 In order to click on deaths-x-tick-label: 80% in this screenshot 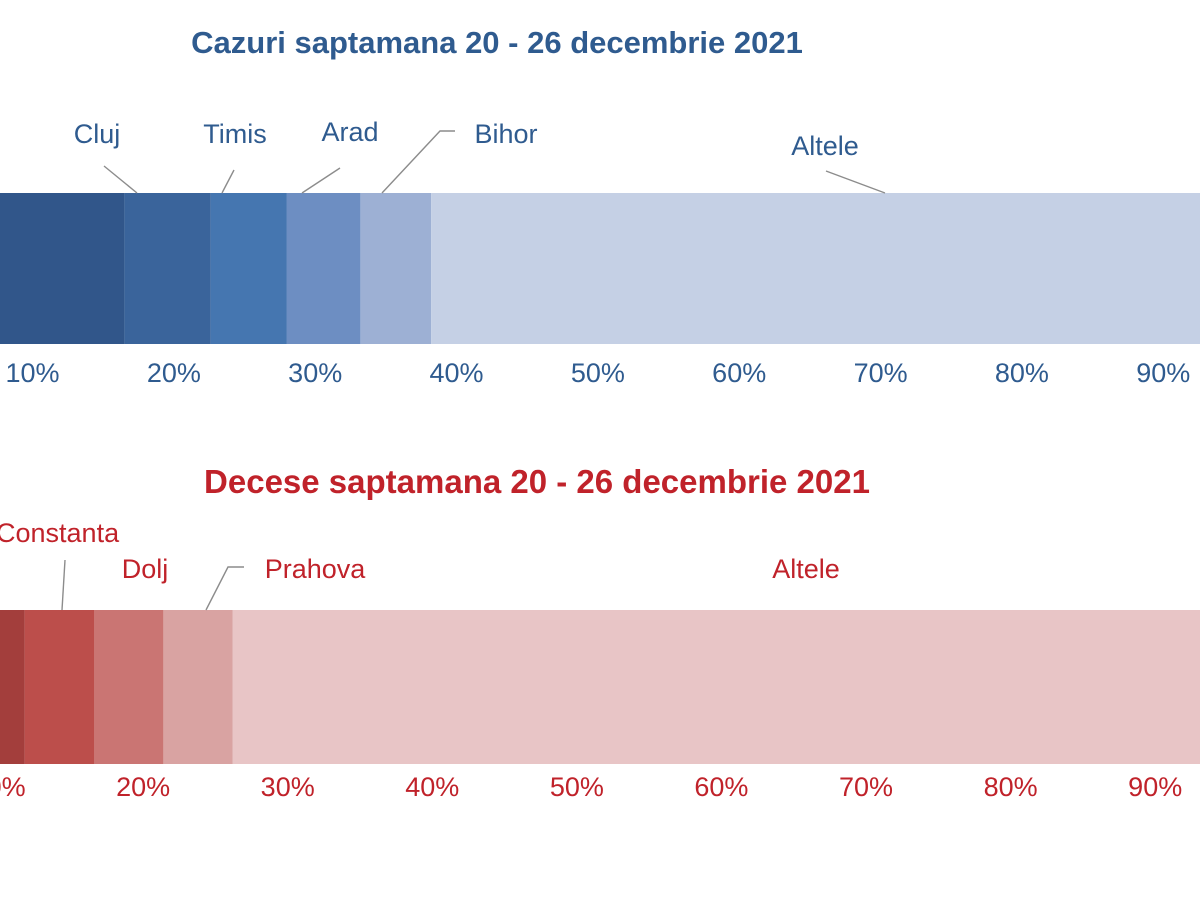, I will do `click(1011, 787)`.